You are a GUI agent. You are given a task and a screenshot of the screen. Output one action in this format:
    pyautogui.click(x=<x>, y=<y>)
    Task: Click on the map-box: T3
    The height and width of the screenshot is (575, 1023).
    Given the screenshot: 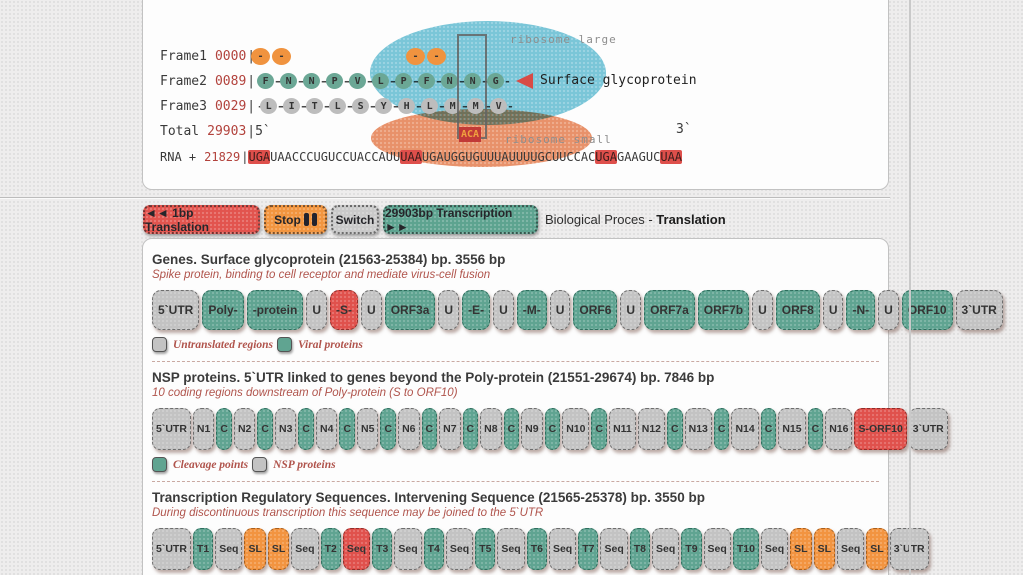 What is the action you would take?
    pyautogui.click(x=382, y=549)
    